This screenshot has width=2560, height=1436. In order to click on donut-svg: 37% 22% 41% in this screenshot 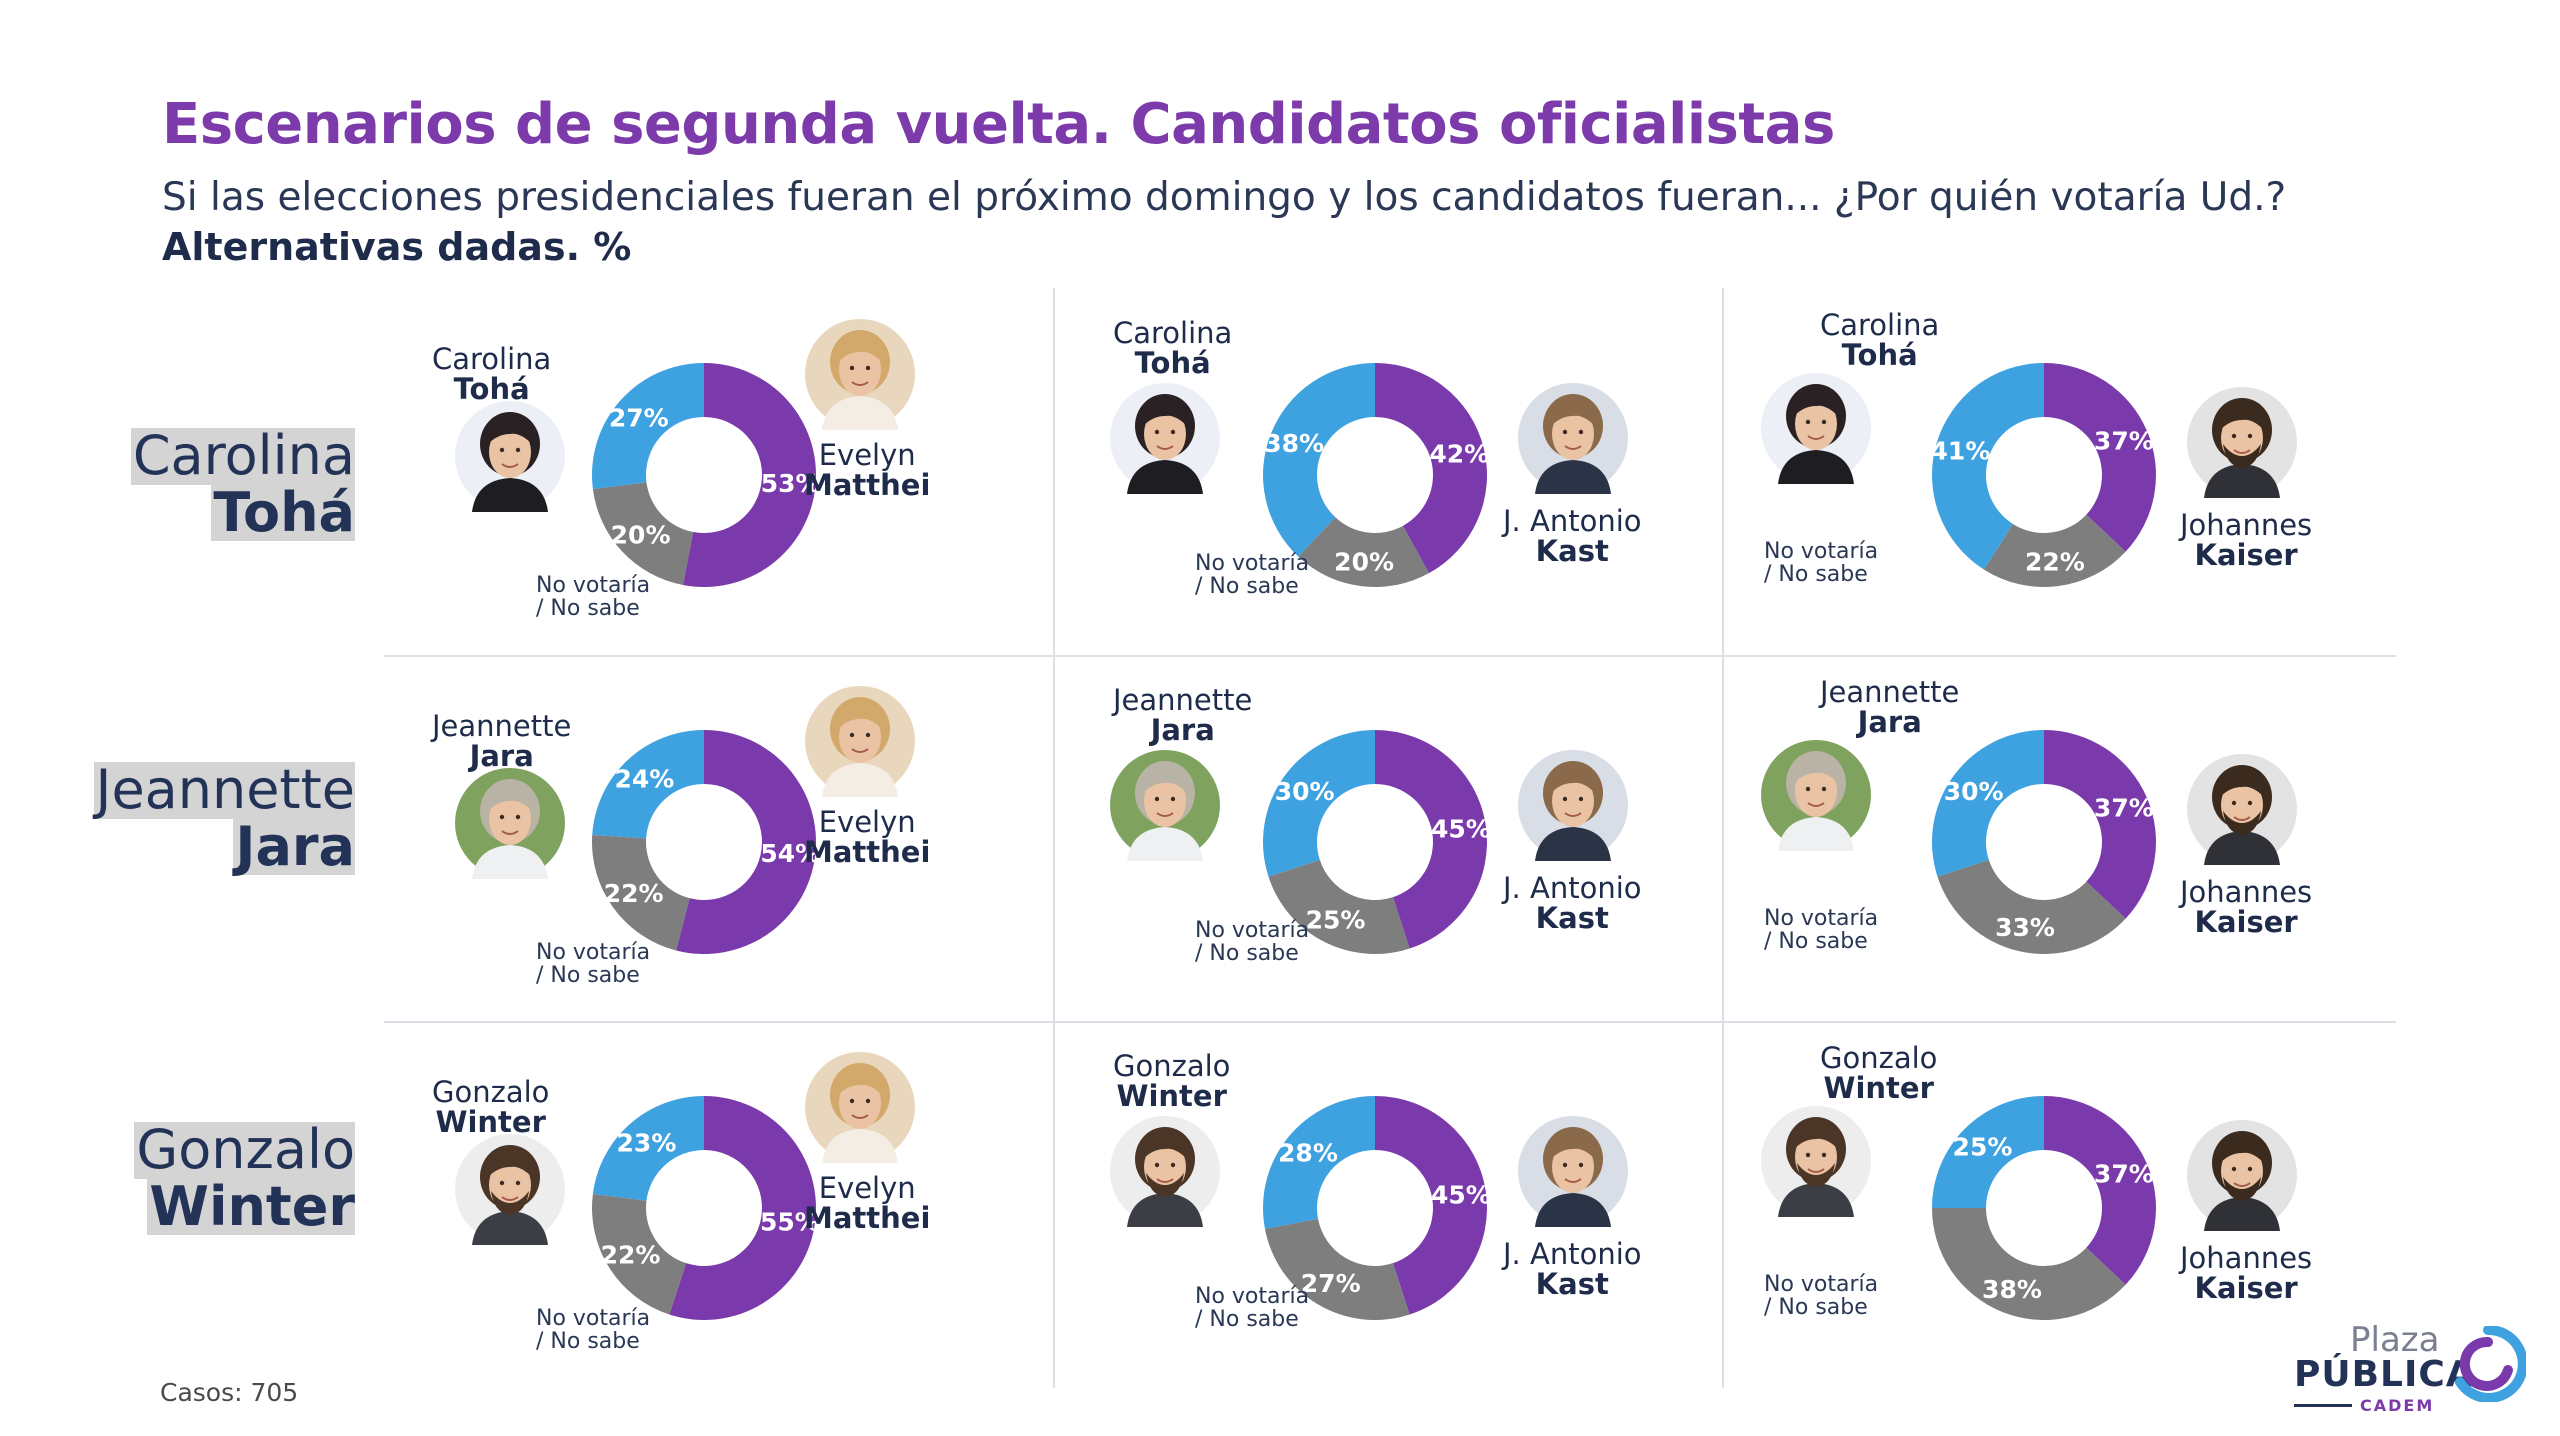, I will do `click(2043, 475)`.